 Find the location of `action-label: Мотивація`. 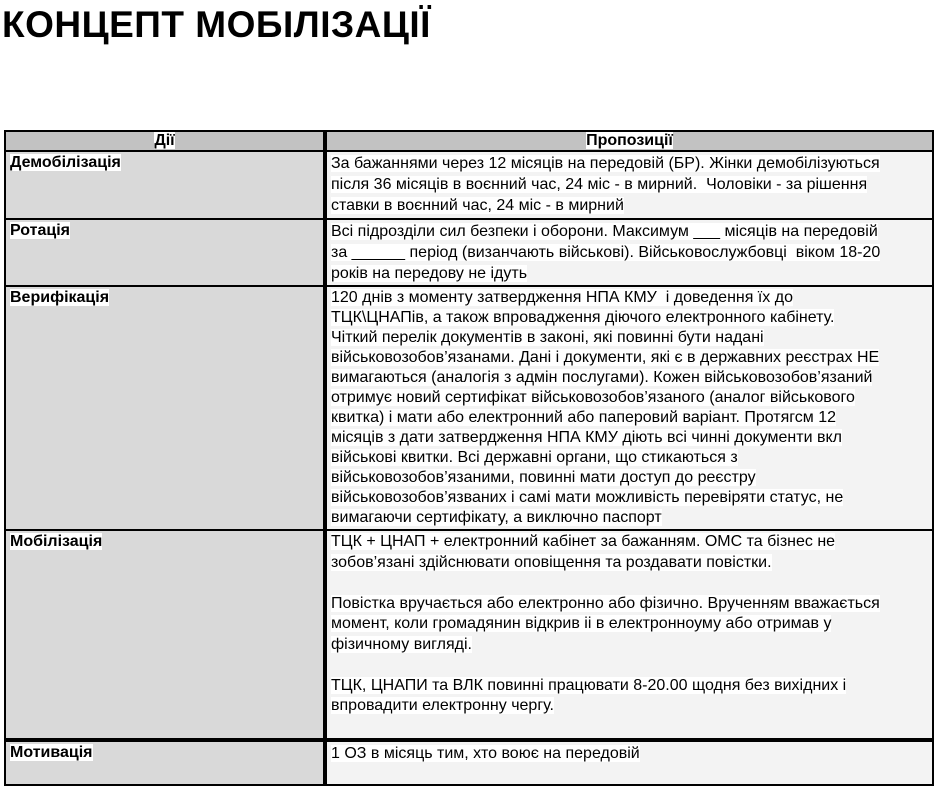

action-label: Мотивація is located at coordinates (51, 752).